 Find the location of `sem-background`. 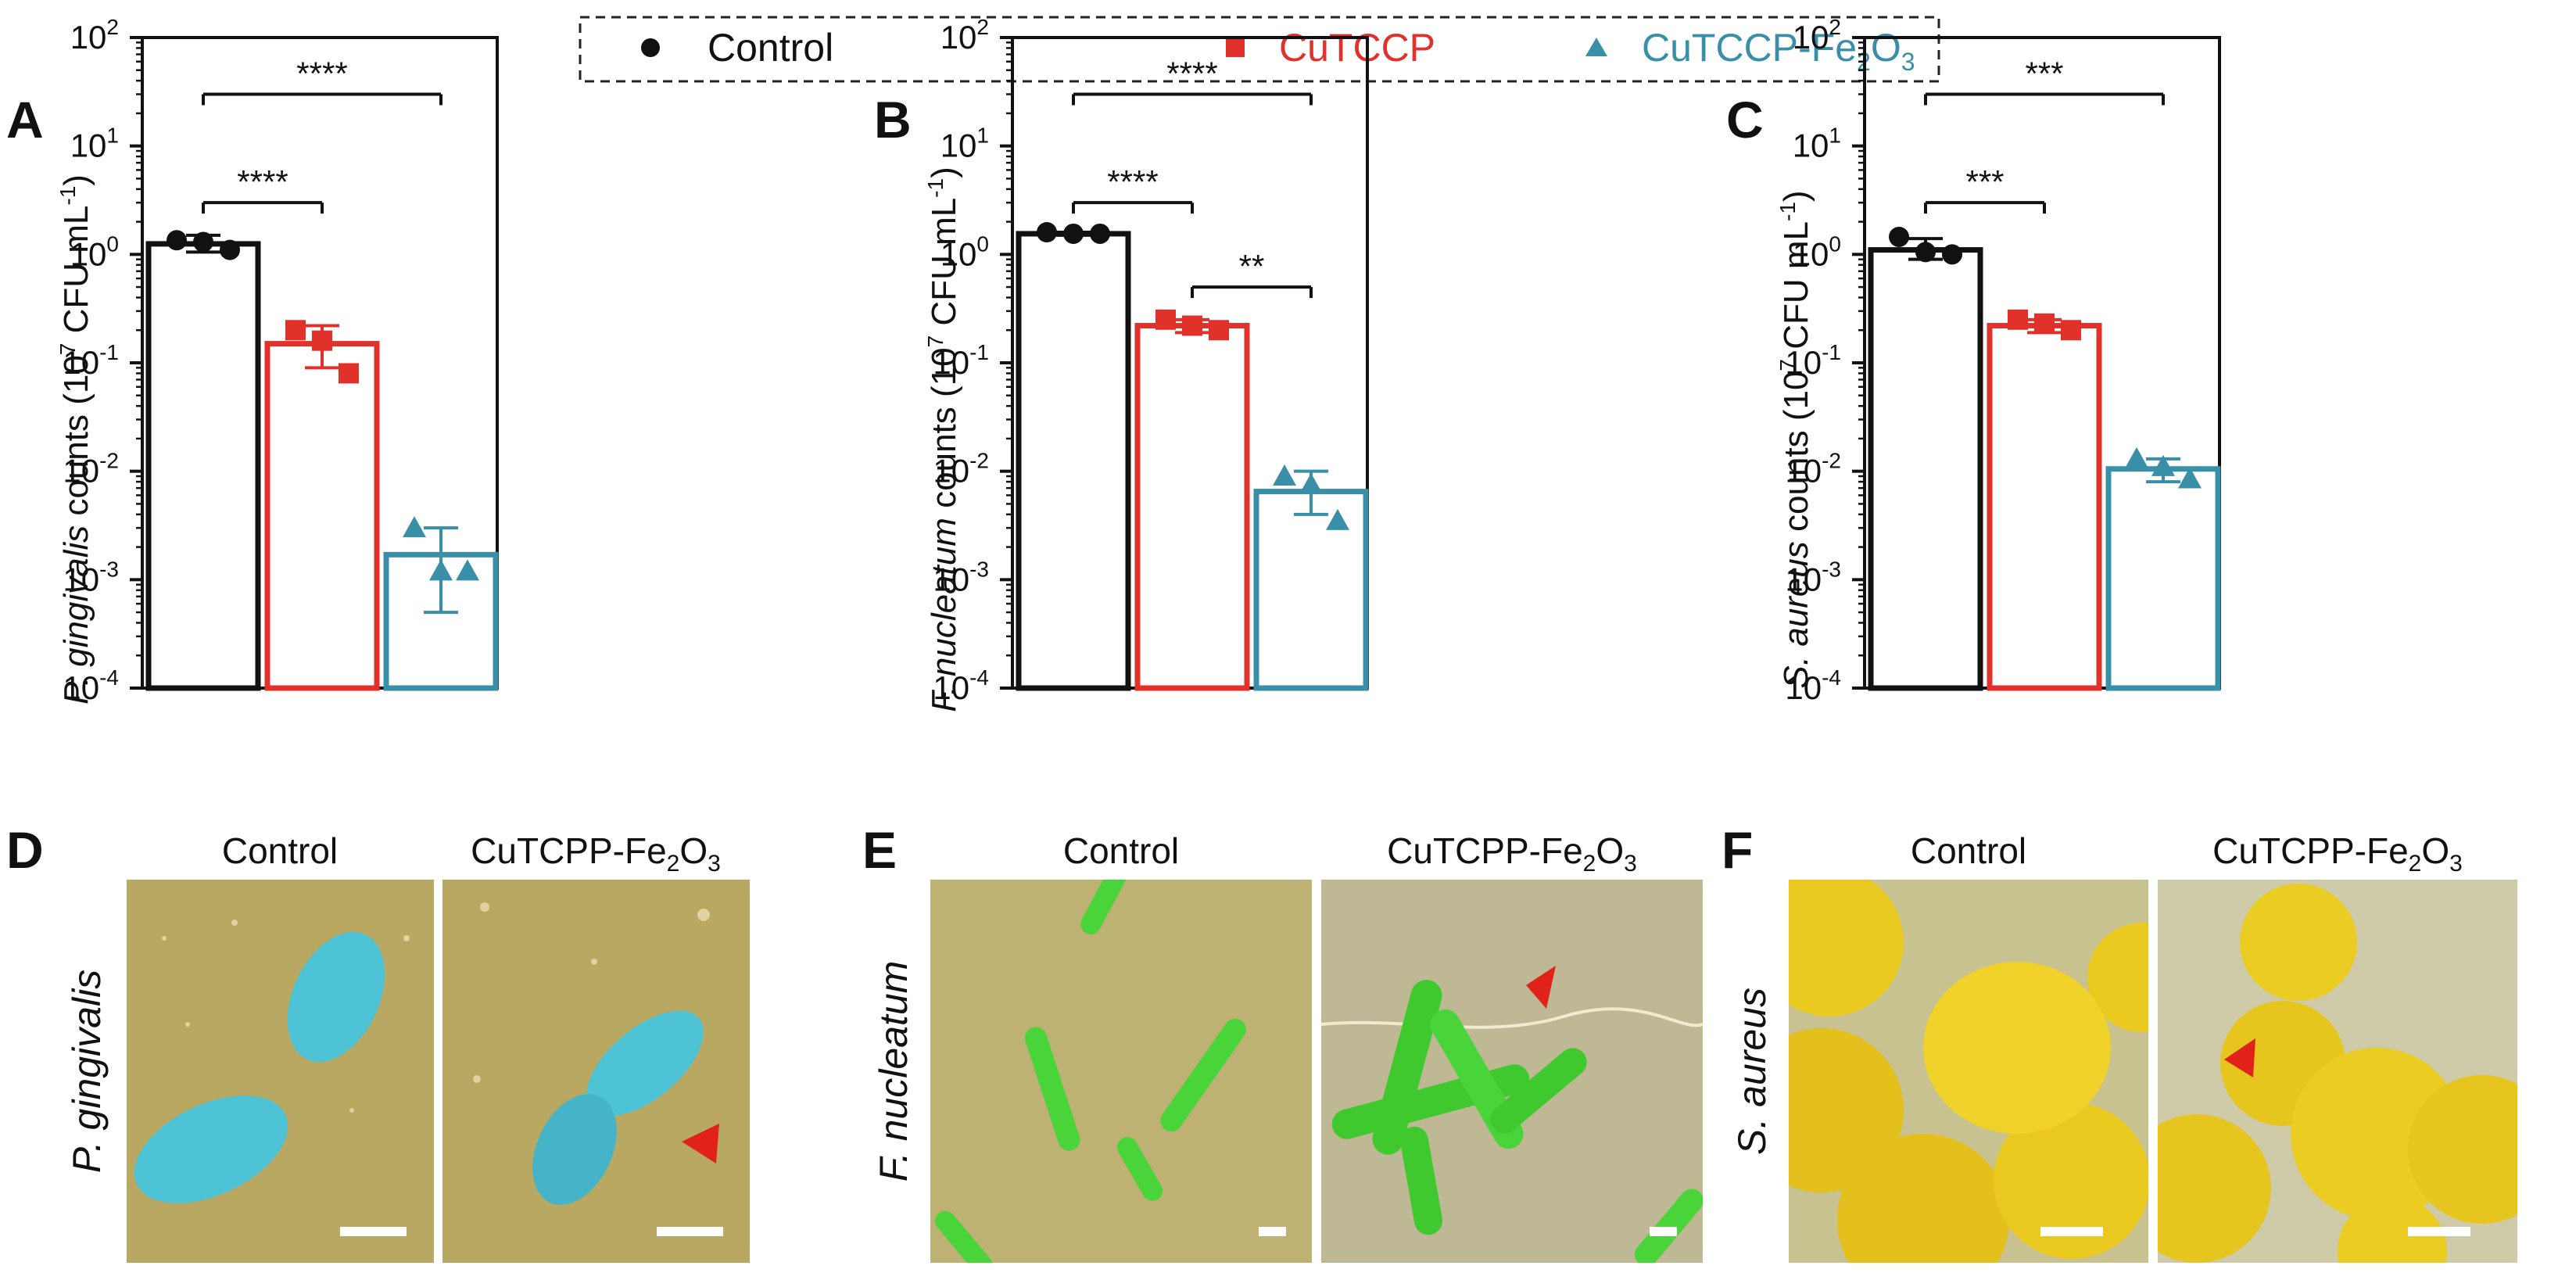

sem-background is located at coordinates (1121, 1071).